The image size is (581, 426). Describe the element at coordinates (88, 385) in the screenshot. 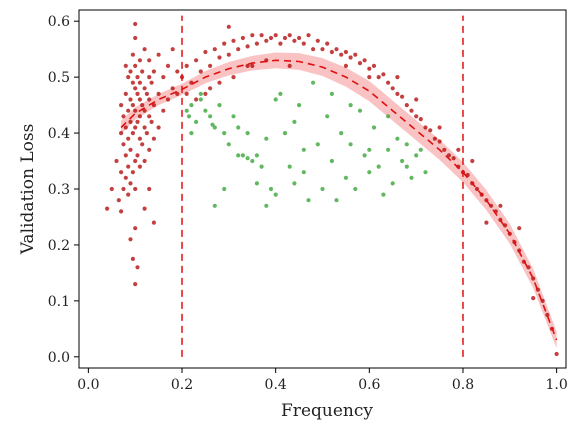

I see `x-tick-label: 0.0` at that location.